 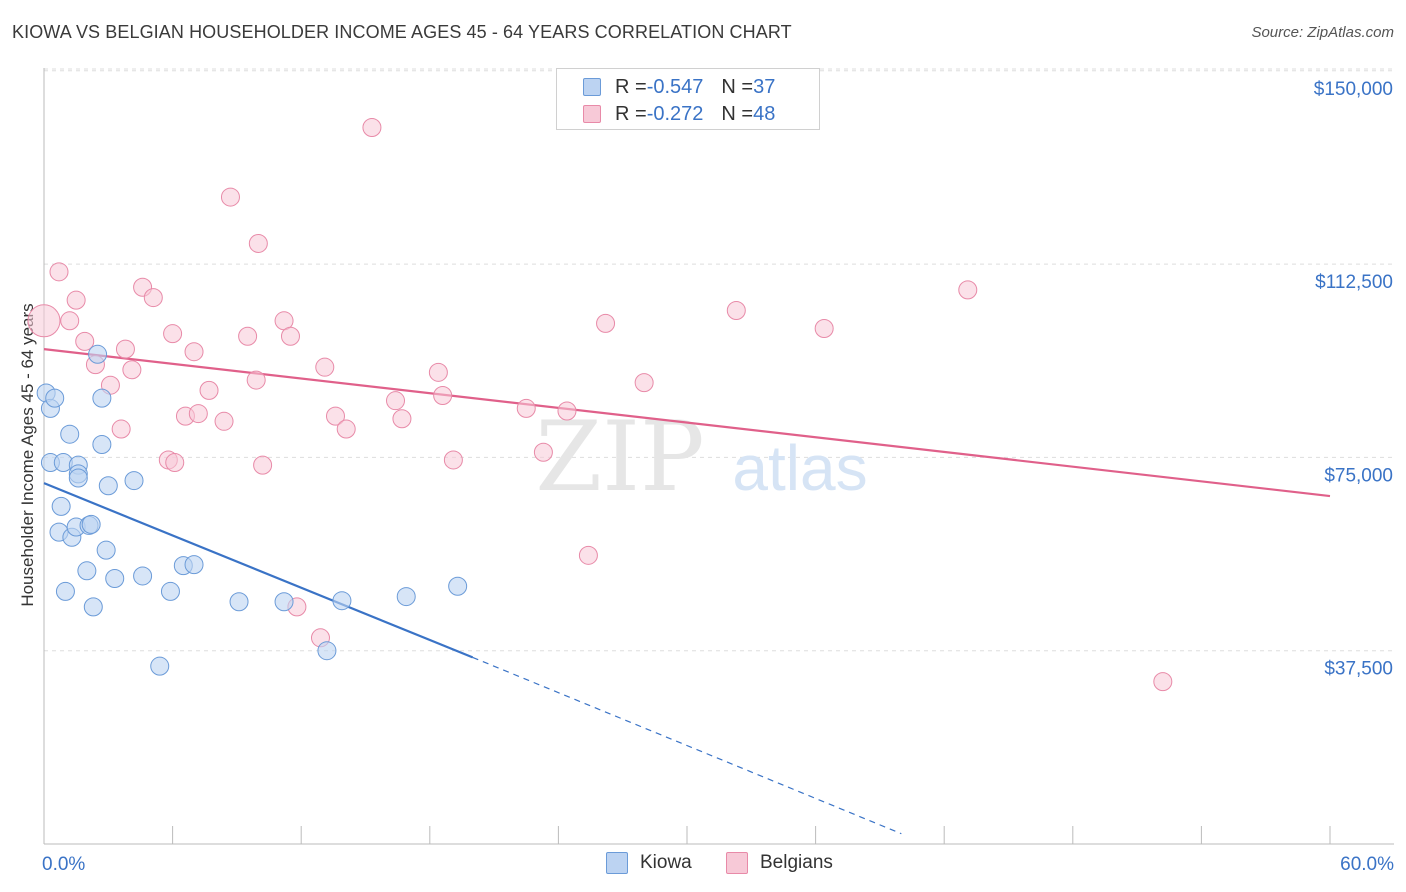 What do you see at coordinates (764, 86) in the screenshot?
I see `legend-n-value: 37` at bounding box center [764, 86].